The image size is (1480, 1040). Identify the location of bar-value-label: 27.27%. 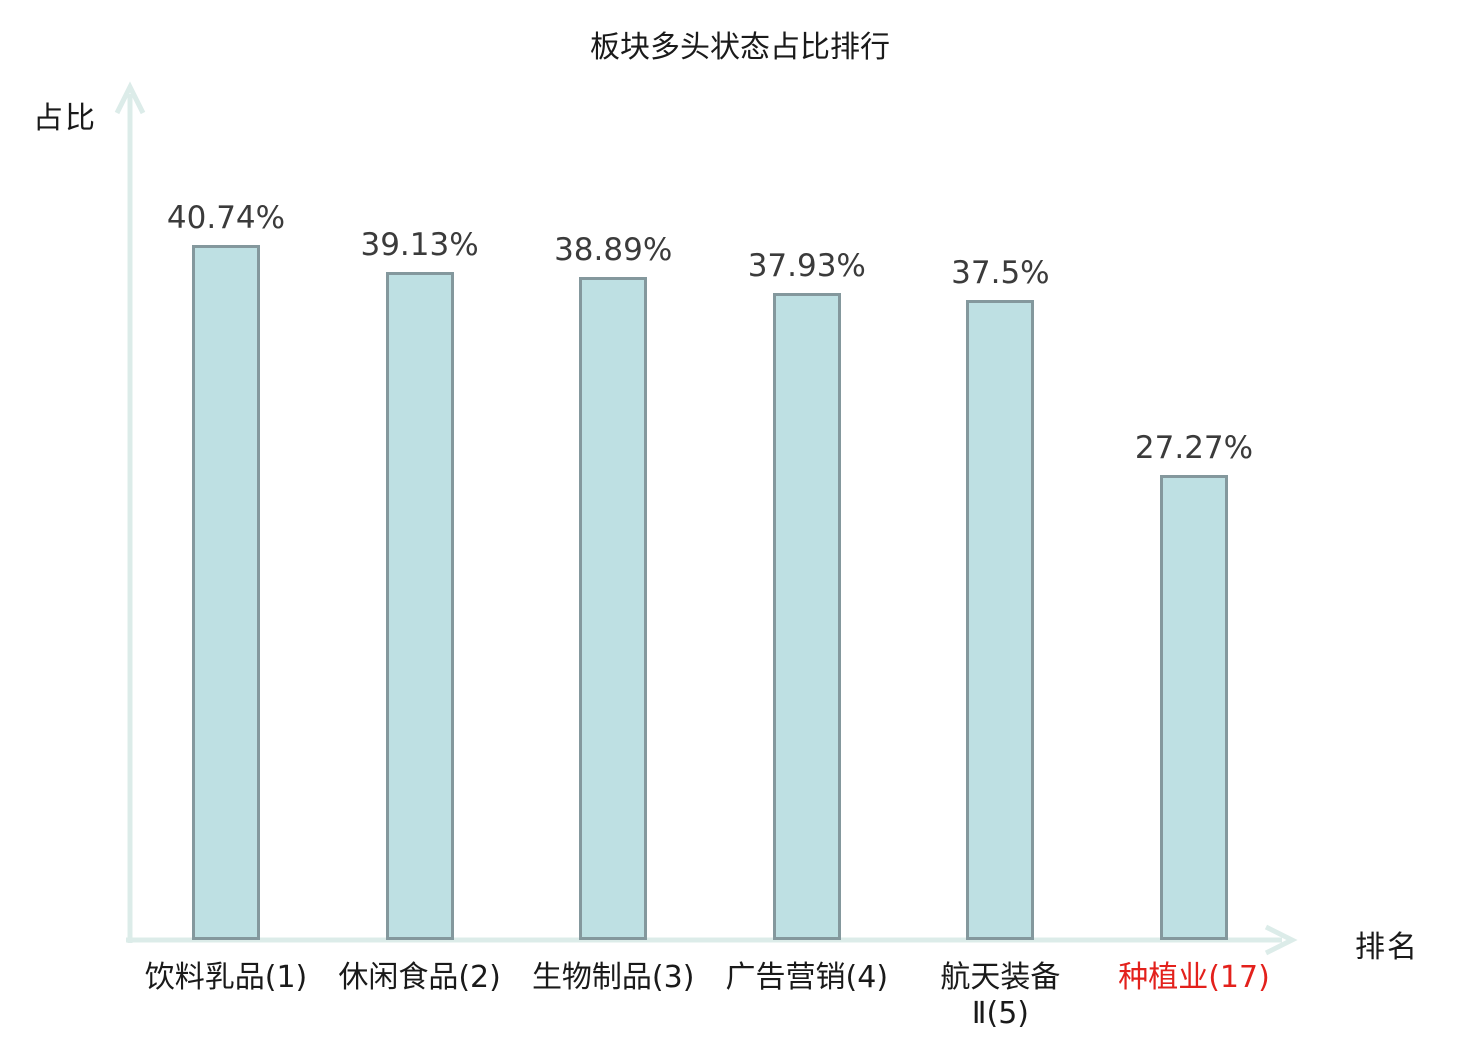
(1194, 448).